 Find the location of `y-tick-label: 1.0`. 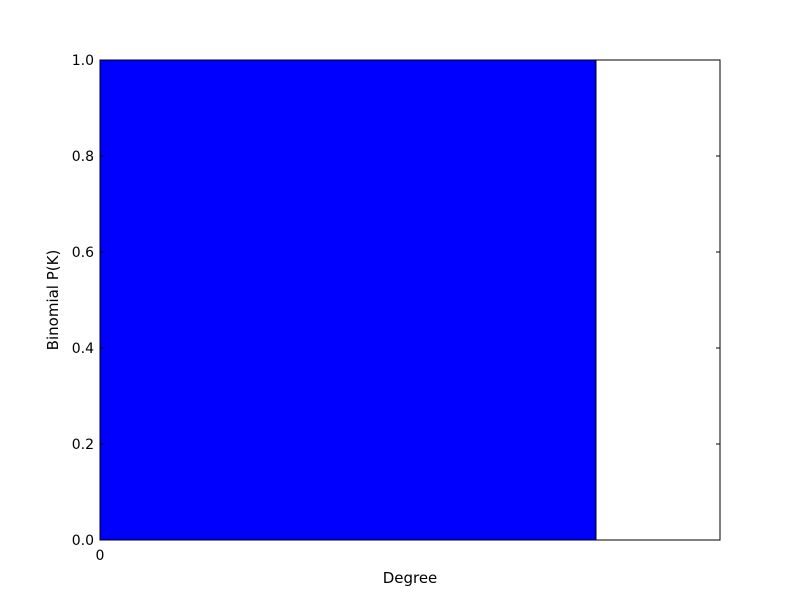

y-tick-label: 1.0 is located at coordinates (83, 61).